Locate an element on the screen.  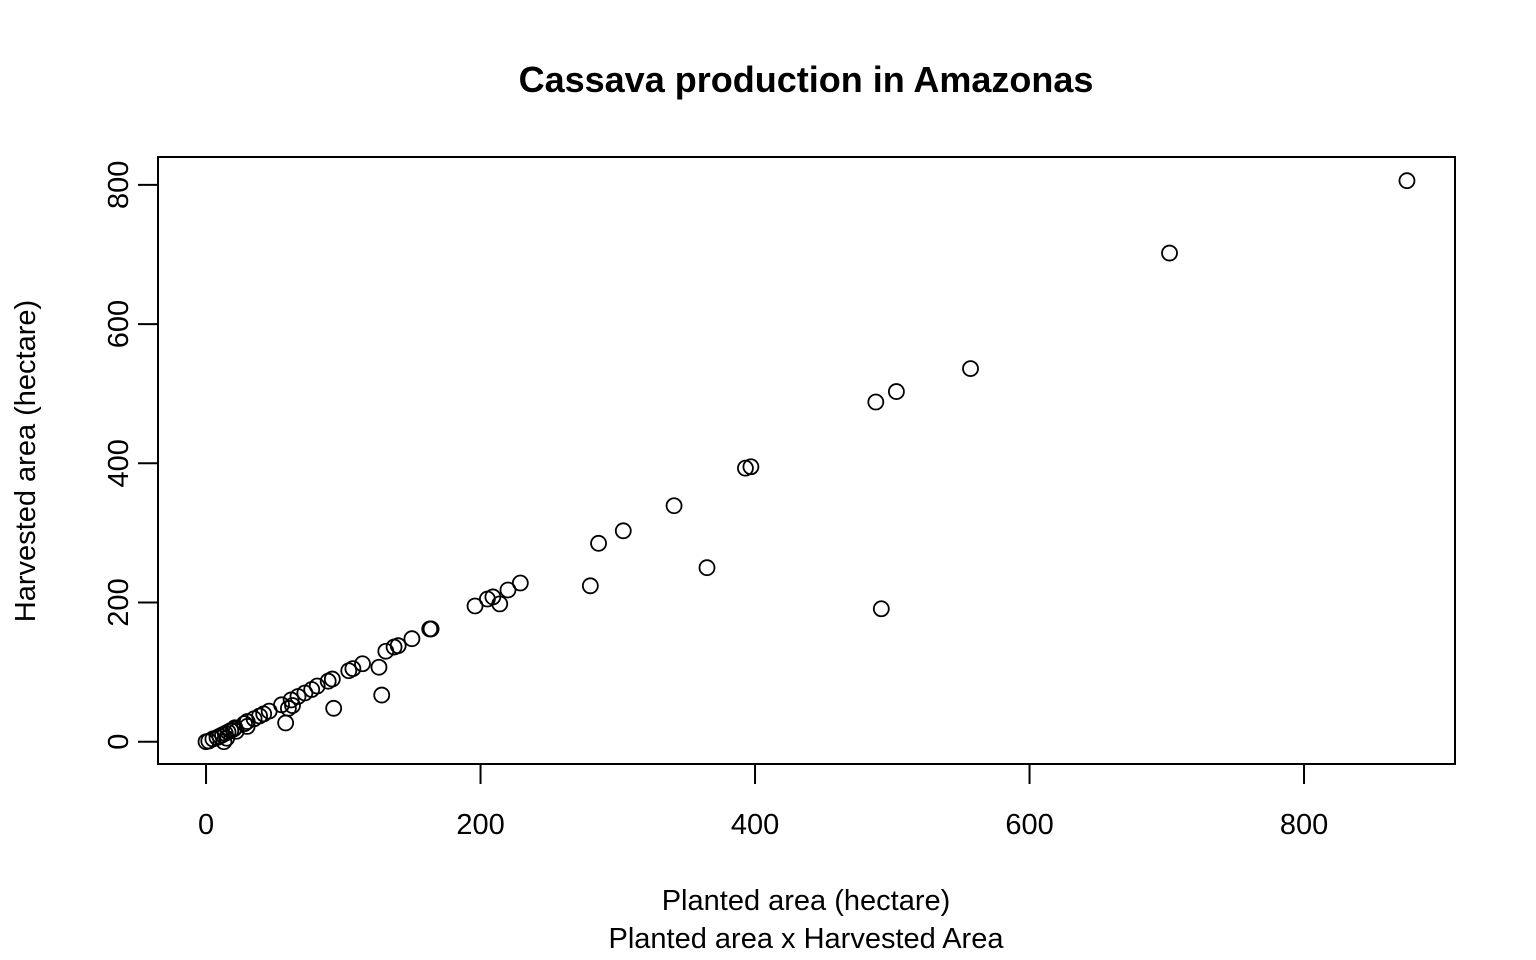
y-tick-label: 600 is located at coordinates (119, 324).